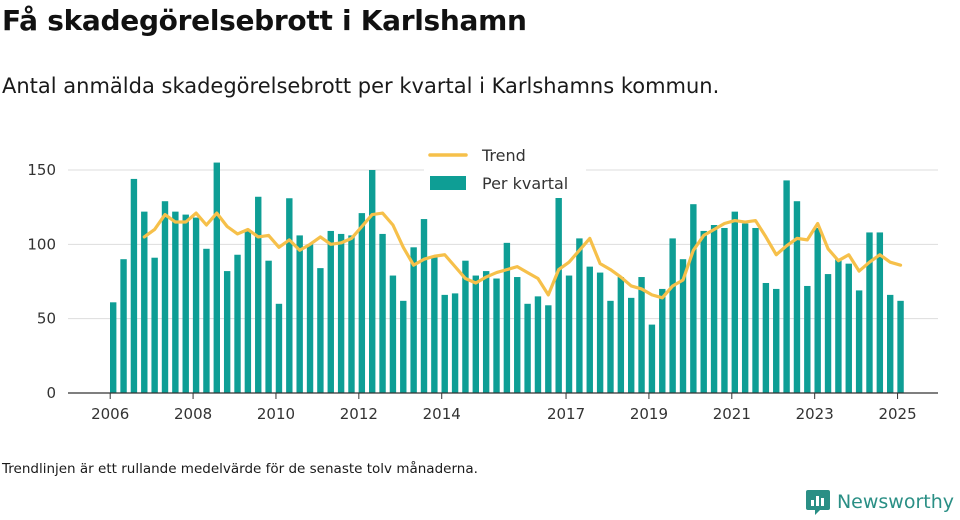 The height and width of the screenshot is (520, 960). Describe the element at coordinates (507, 317) in the screenshot. I see `bar-2015-Q3` at that location.